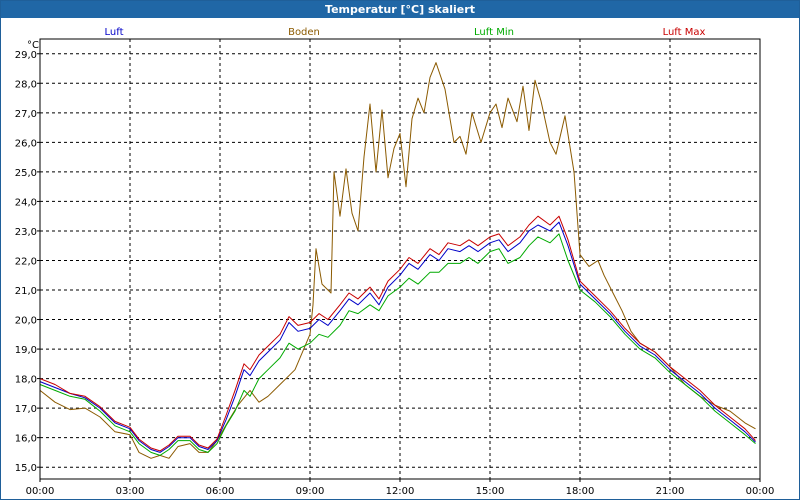 This screenshot has height=500, width=800. I want to click on x-tick-time: 09:00, so click(310, 491).